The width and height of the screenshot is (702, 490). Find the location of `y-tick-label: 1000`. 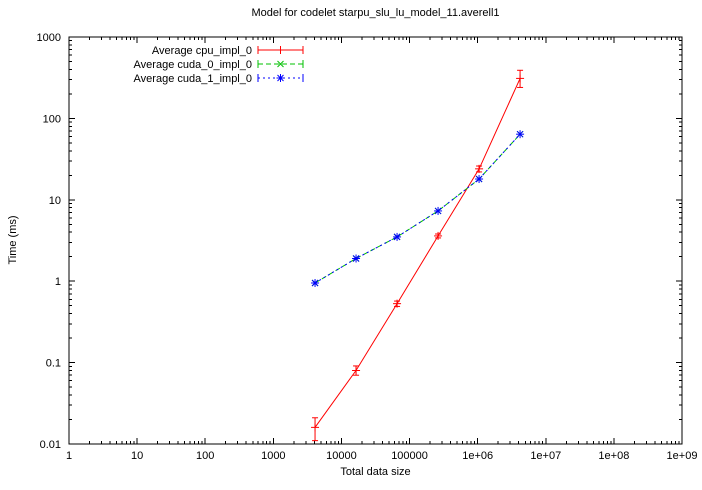

y-tick-label: 1000 is located at coordinates (49, 38).